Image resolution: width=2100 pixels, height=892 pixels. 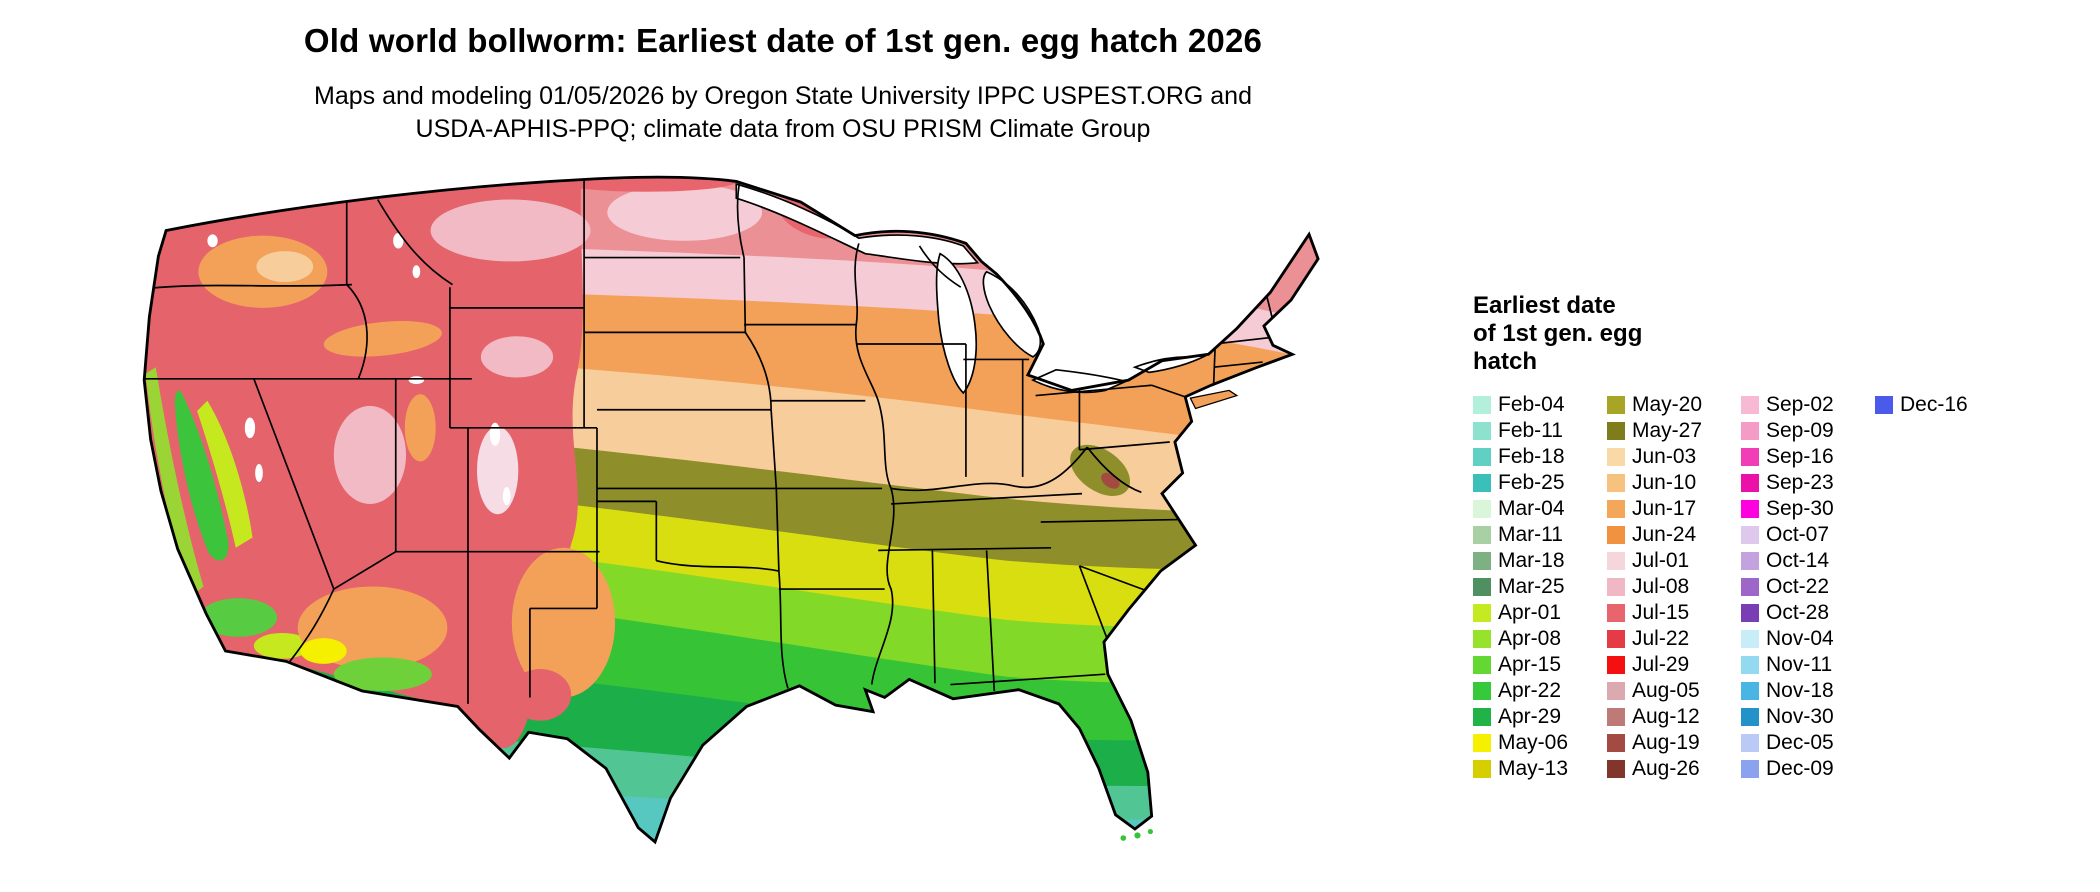 I want to click on legend-item-label: Mar-25, so click(x=1531, y=586).